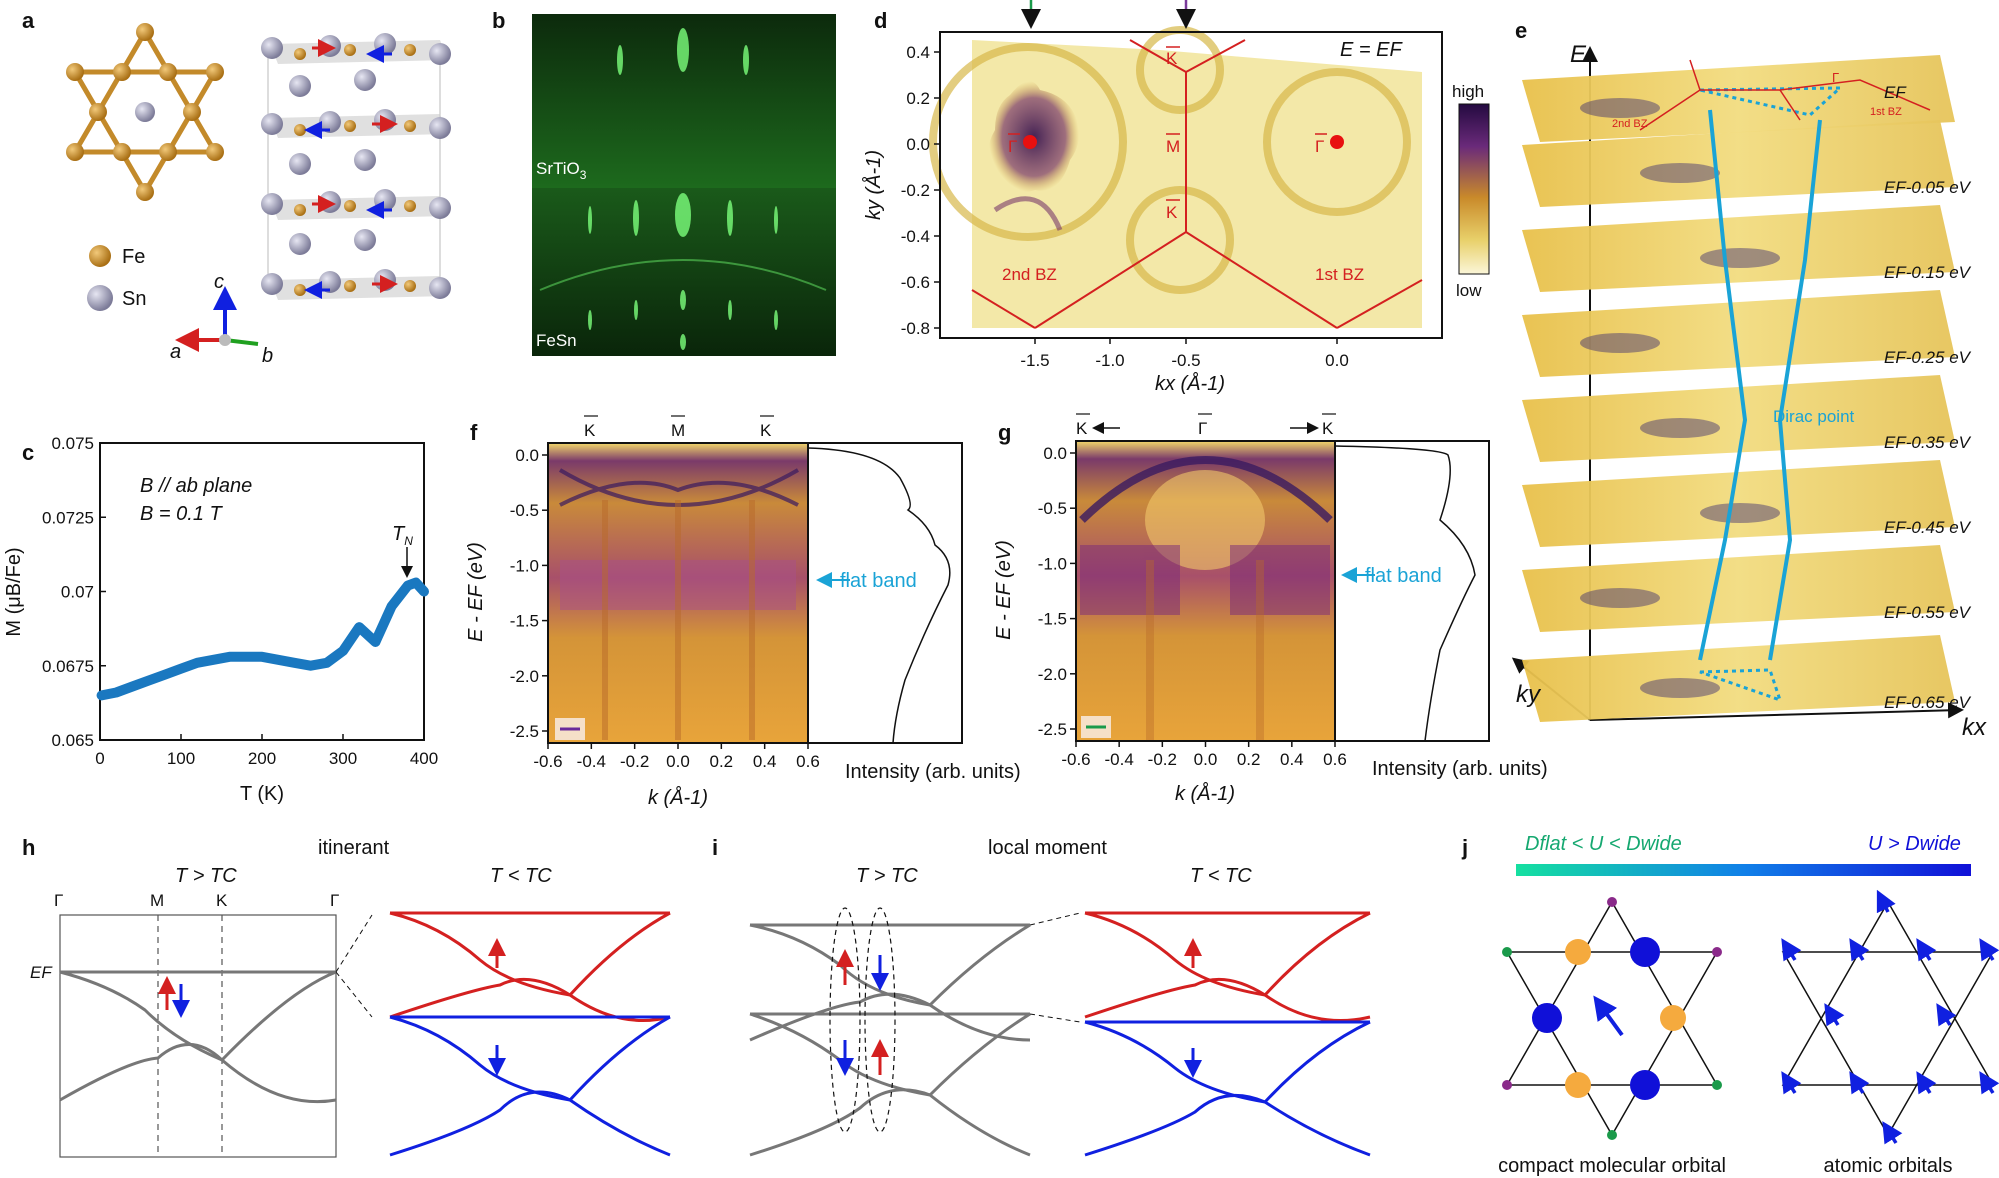 This screenshot has height=1178, width=1999. What do you see at coordinates (887, 876) in the screenshot?
I see `panel-i-sub1: T > TC` at bounding box center [887, 876].